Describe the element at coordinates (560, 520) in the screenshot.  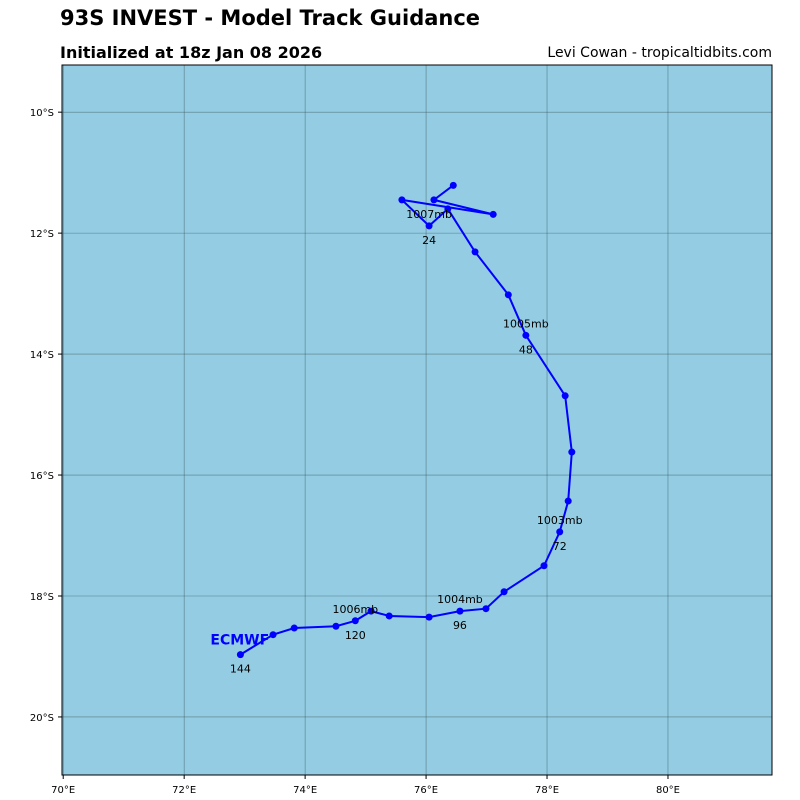
I see `pressure-label: 1003mb` at that location.